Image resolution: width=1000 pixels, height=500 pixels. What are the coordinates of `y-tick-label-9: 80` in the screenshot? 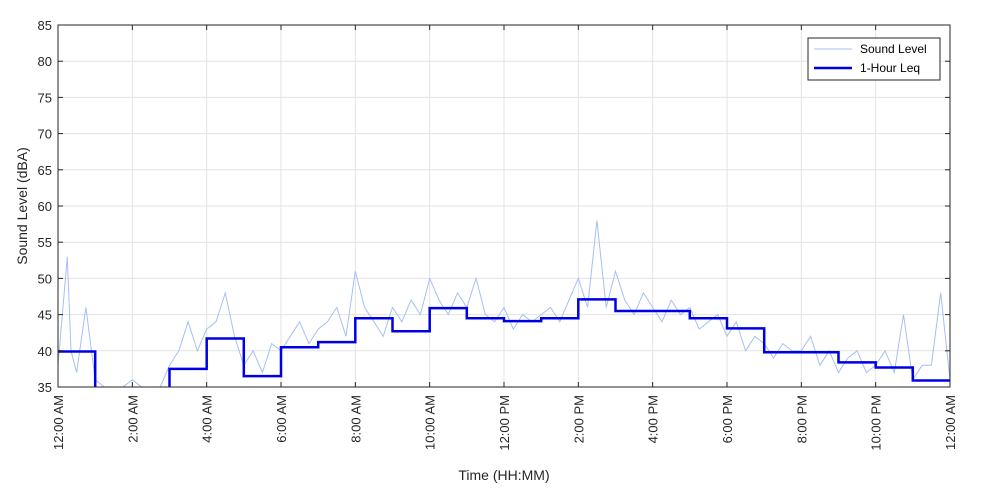 It's located at (45, 61).